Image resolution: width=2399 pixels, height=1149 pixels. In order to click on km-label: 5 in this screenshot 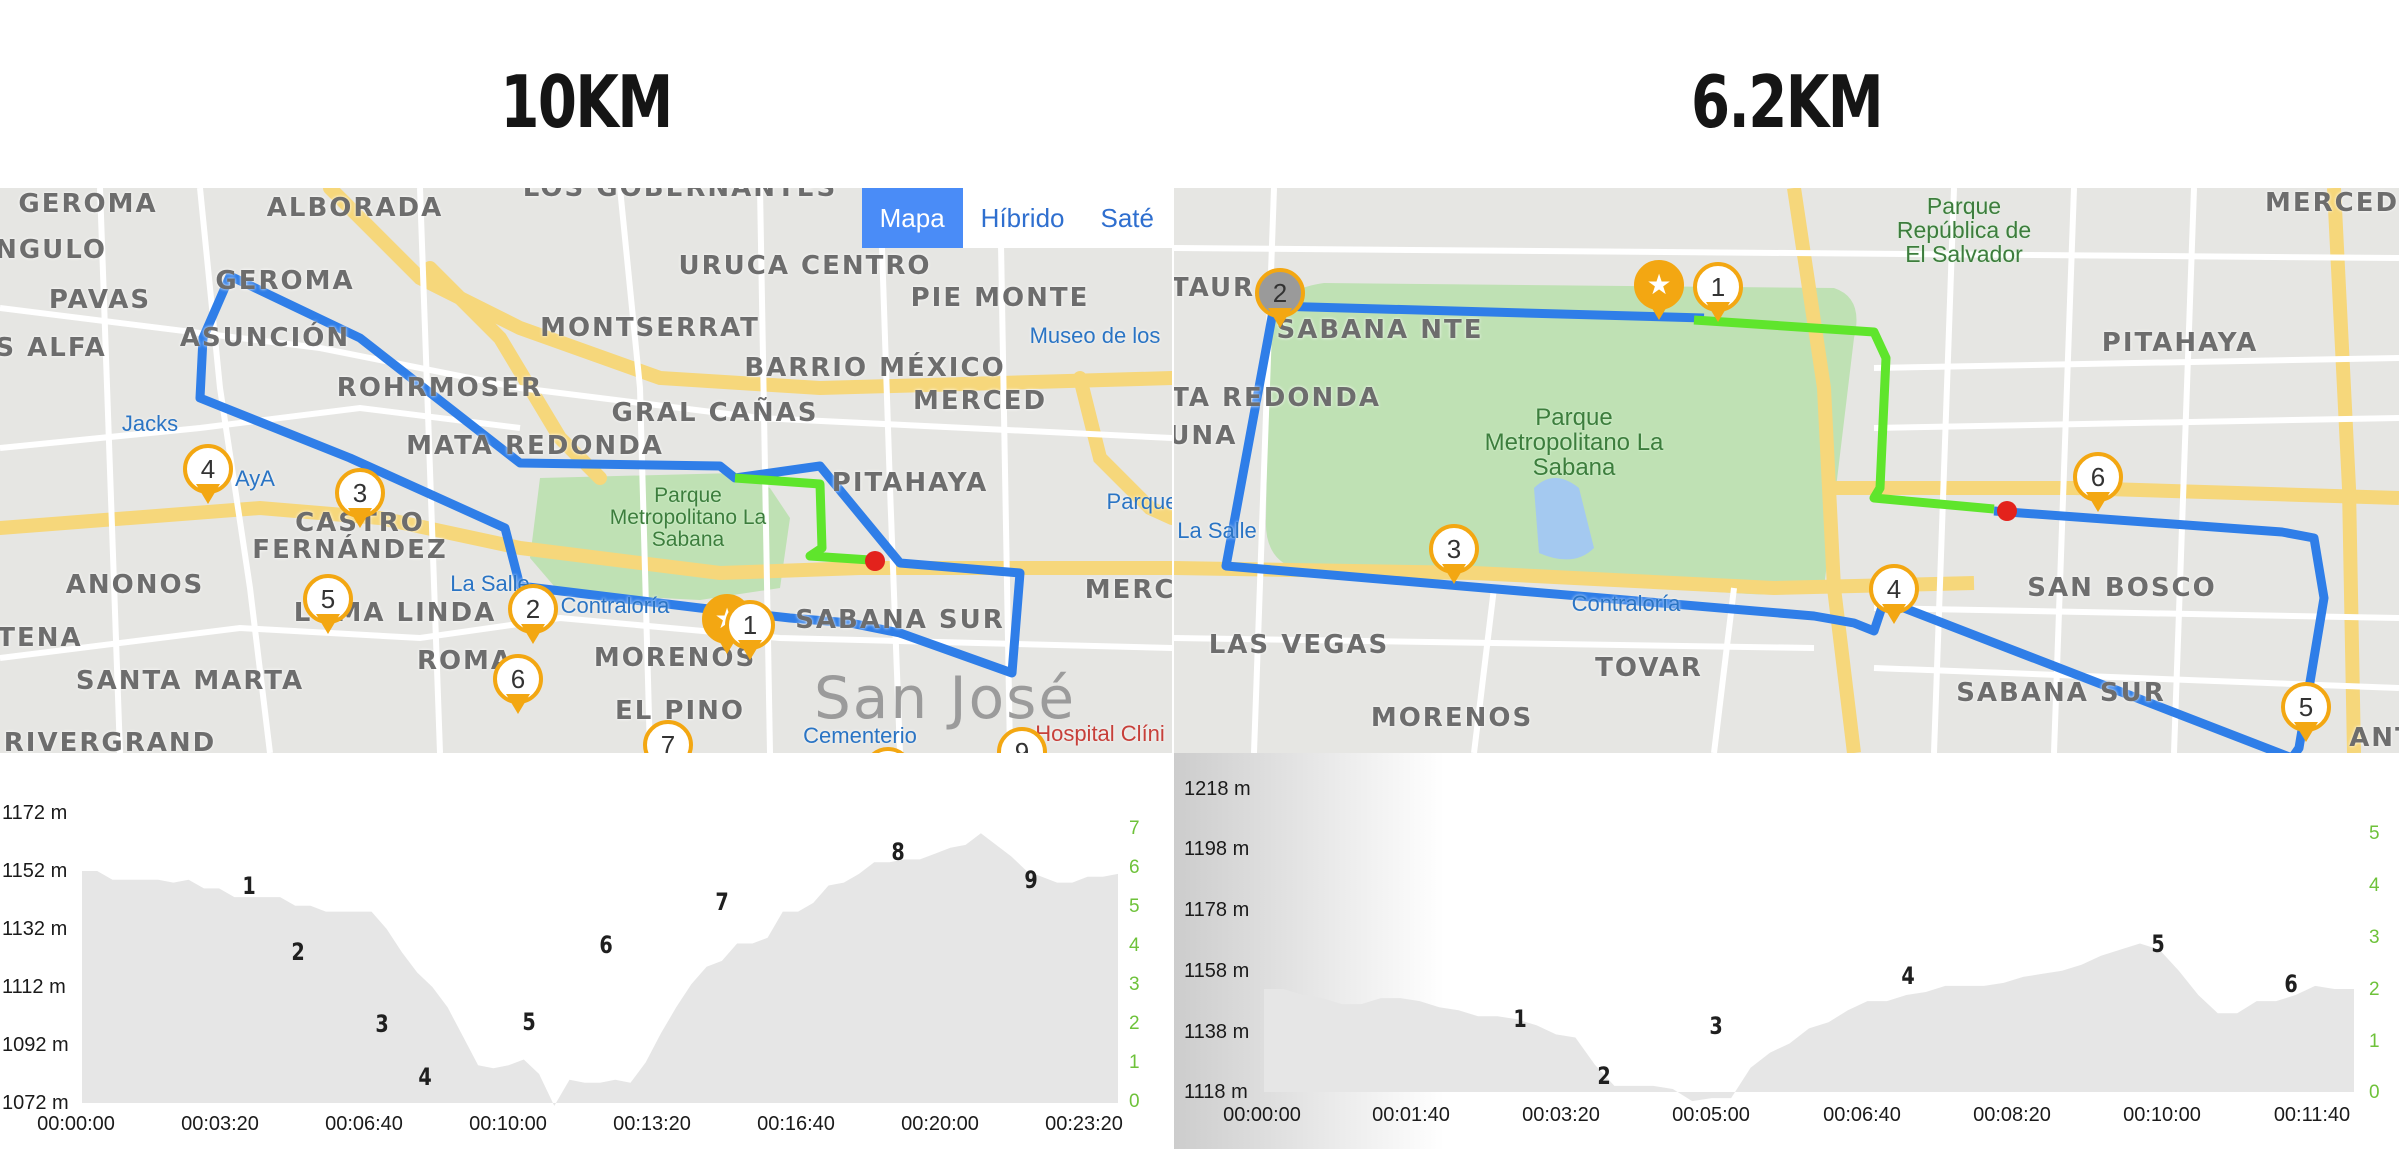, I will do `click(529, 1022)`.